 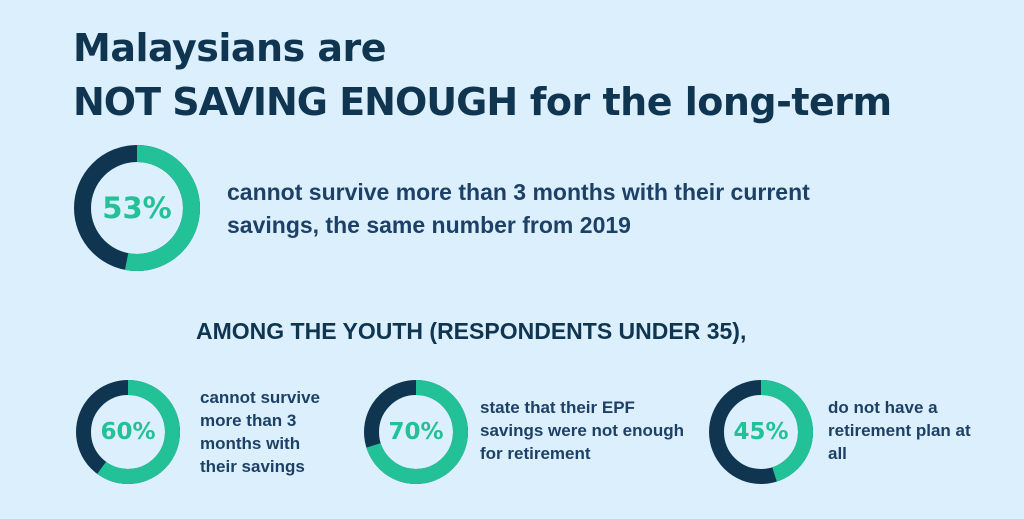 What do you see at coordinates (230, 48) in the screenshot?
I see `page-title-line1: Malaysians are` at bounding box center [230, 48].